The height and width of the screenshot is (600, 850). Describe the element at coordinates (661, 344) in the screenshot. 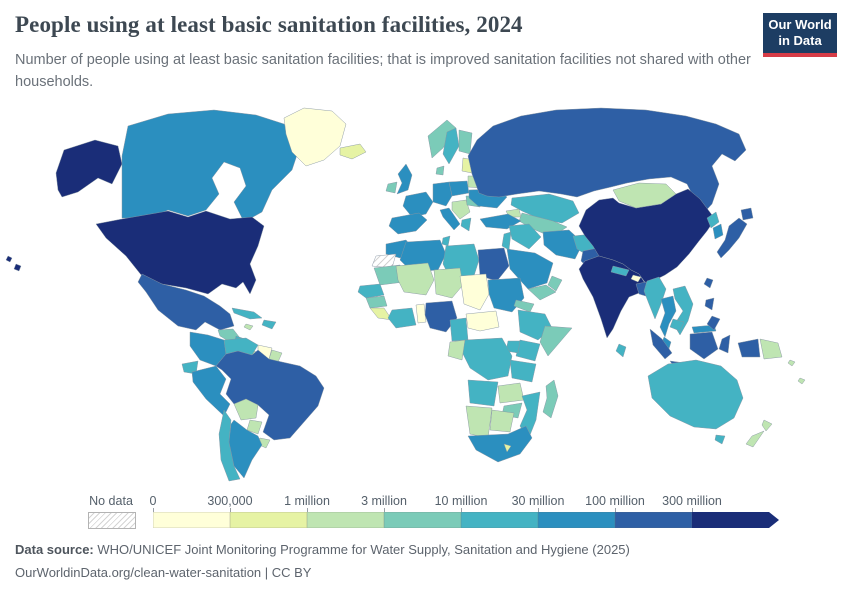

I see `country-indonesia-sumatra` at that location.